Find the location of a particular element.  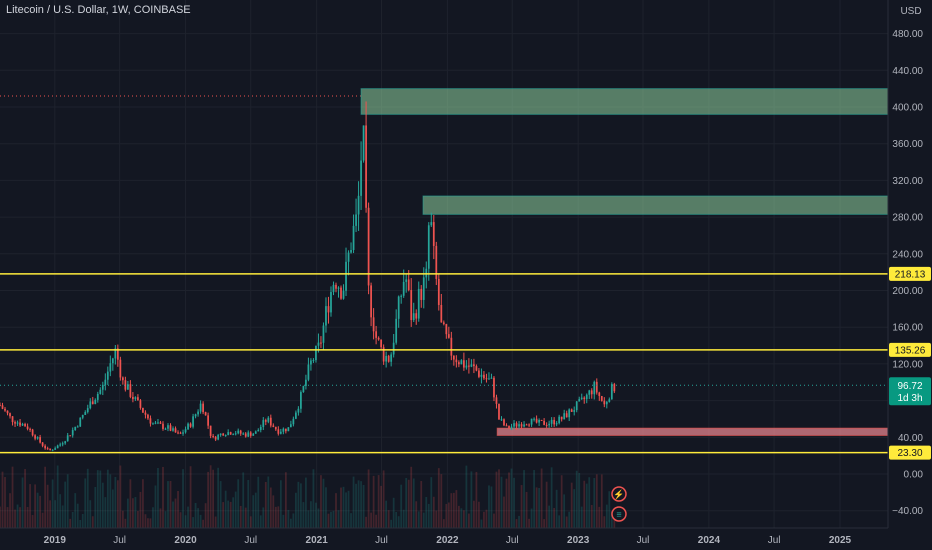

y-tick-label: 200.00 is located at coordinates (907, 291).